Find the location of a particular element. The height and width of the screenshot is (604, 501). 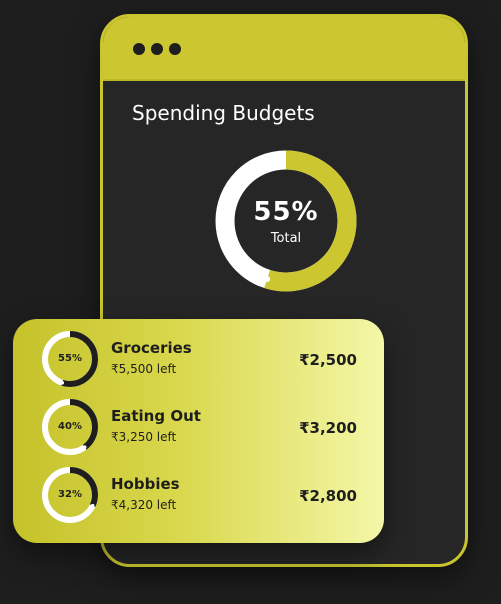

category-name: Groceries is located at coordinates (151, 348).